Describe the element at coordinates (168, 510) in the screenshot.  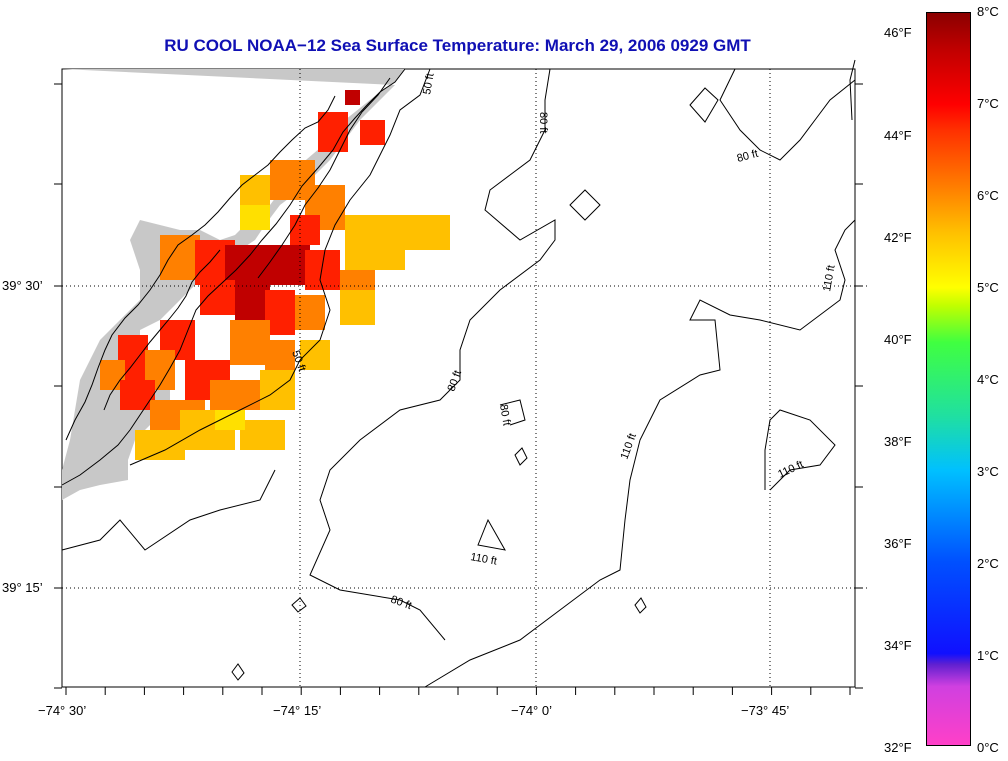
I see `contour-110ft-a` at that location.